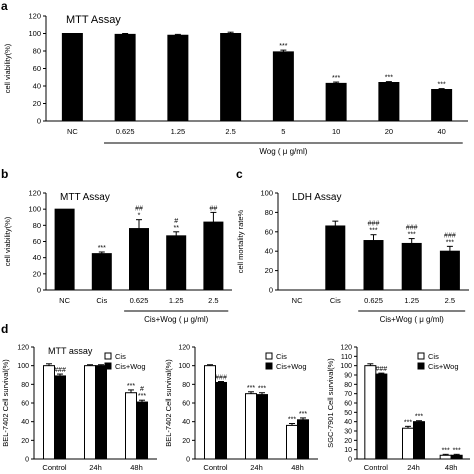 Image resolution: width=474 pixels, height=474 pixels. I want to click on y-tick-label: 10, so click(348, 450).